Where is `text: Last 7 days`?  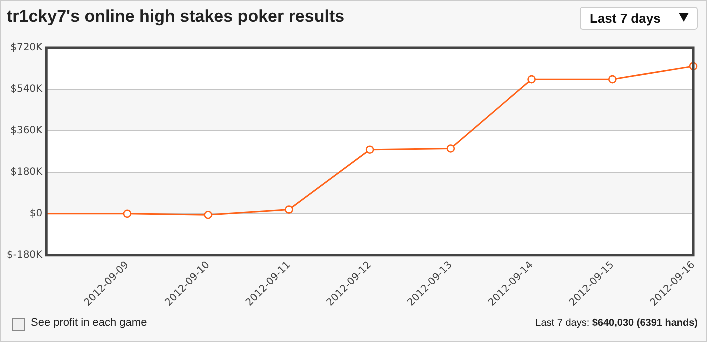 text: Last 7 days is located at coordinates (625, 18).